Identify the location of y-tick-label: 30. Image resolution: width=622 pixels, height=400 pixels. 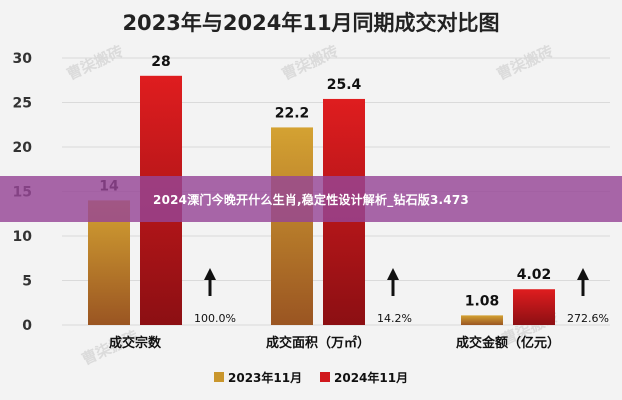
(23, 59).